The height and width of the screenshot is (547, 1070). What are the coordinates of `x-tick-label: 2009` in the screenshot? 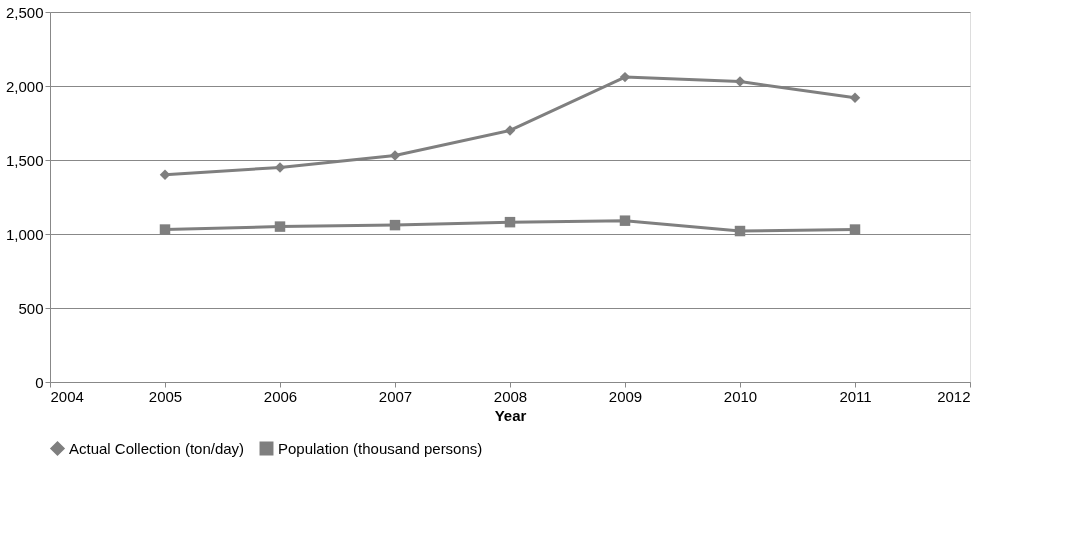 It's located at (625, 396).